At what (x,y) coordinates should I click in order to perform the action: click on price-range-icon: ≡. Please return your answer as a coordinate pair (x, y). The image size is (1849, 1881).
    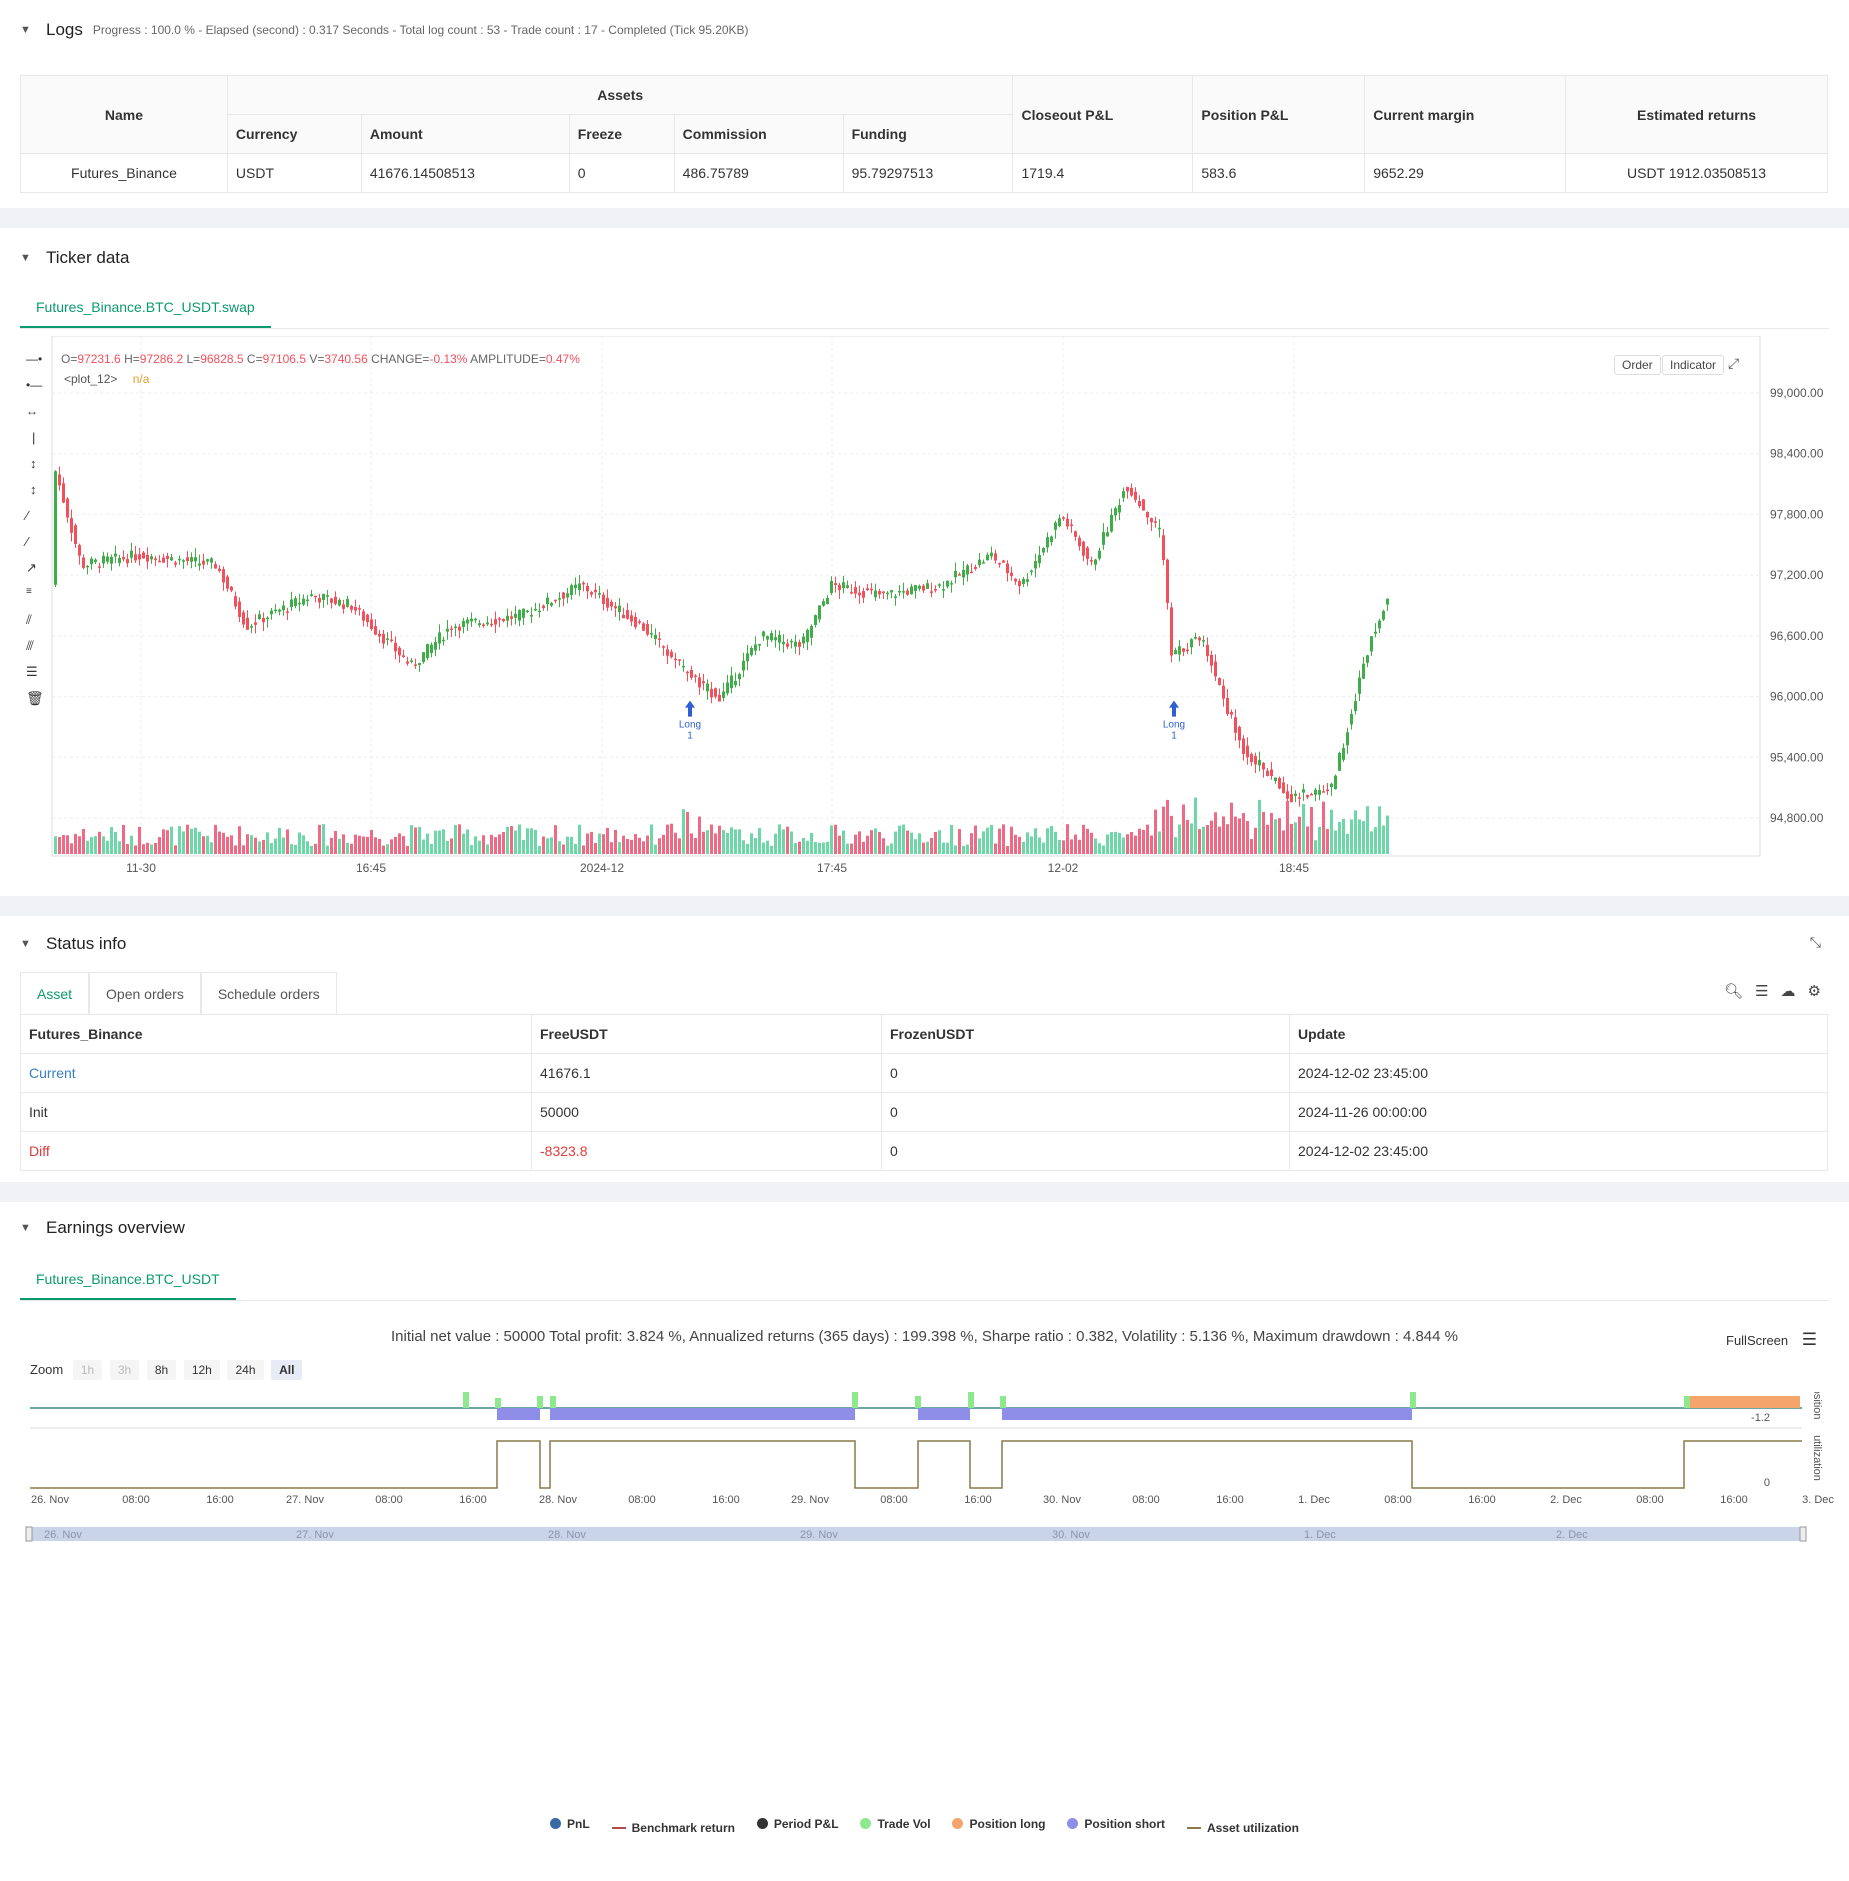
    Looking at the image, I should click on (29, 591).